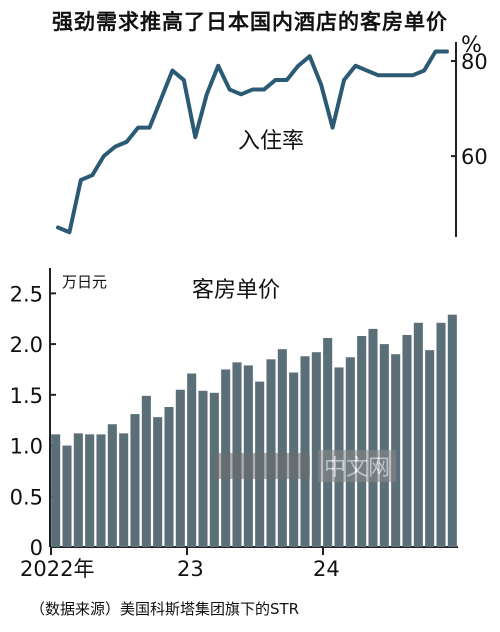  I want to click on occupancy-series-label: 入住率, so click(271, 141).